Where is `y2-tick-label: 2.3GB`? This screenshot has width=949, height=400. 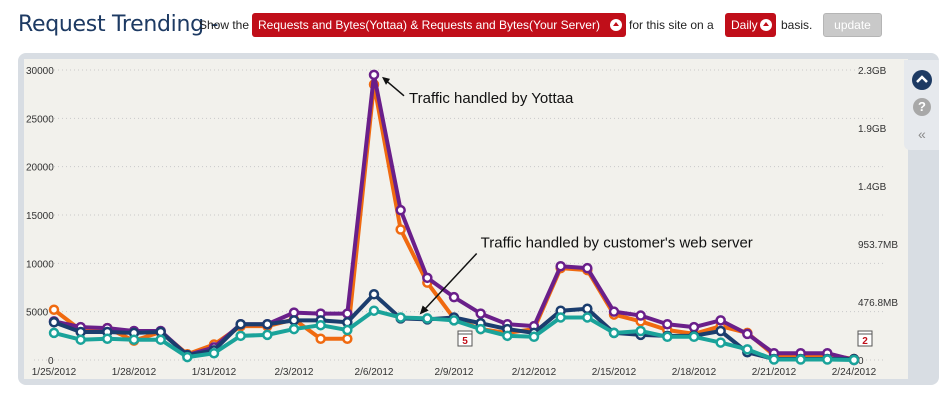 y2-tick-label: 2.3GB is located at coordinates (872, 71).